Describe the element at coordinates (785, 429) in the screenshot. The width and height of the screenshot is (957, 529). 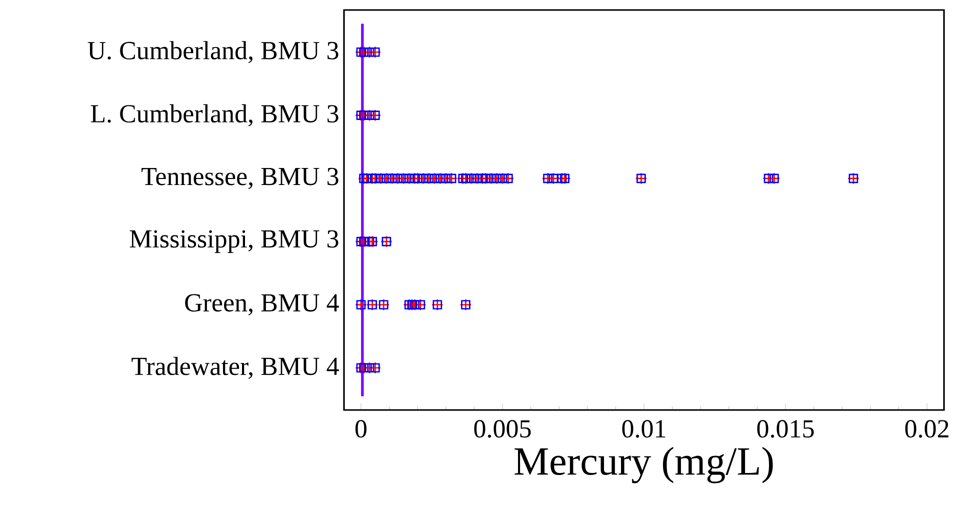
I see `x-tick-label: 0.015` at that location.